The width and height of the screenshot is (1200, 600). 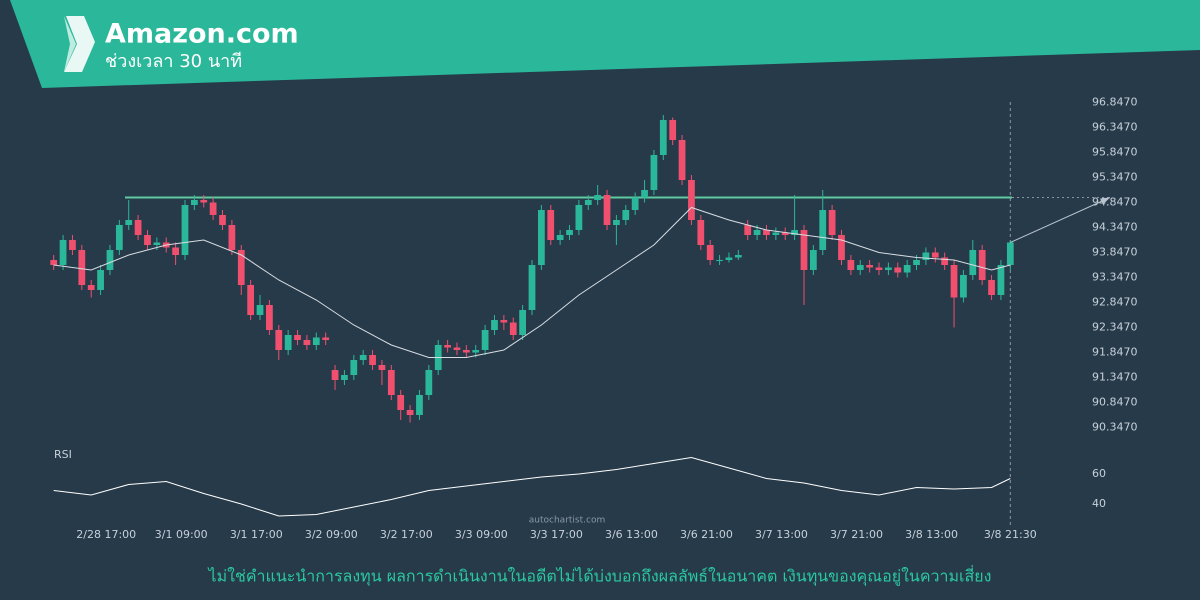 I want to click on x-tick-label: 3/8 21:30, so click(x=1010, y=534).